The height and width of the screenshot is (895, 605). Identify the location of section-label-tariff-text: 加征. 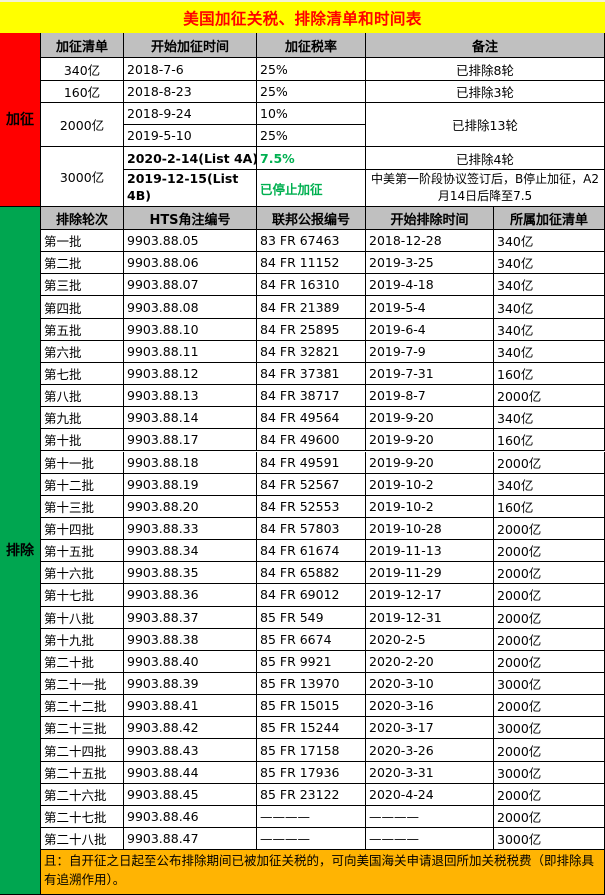
(20, 119).